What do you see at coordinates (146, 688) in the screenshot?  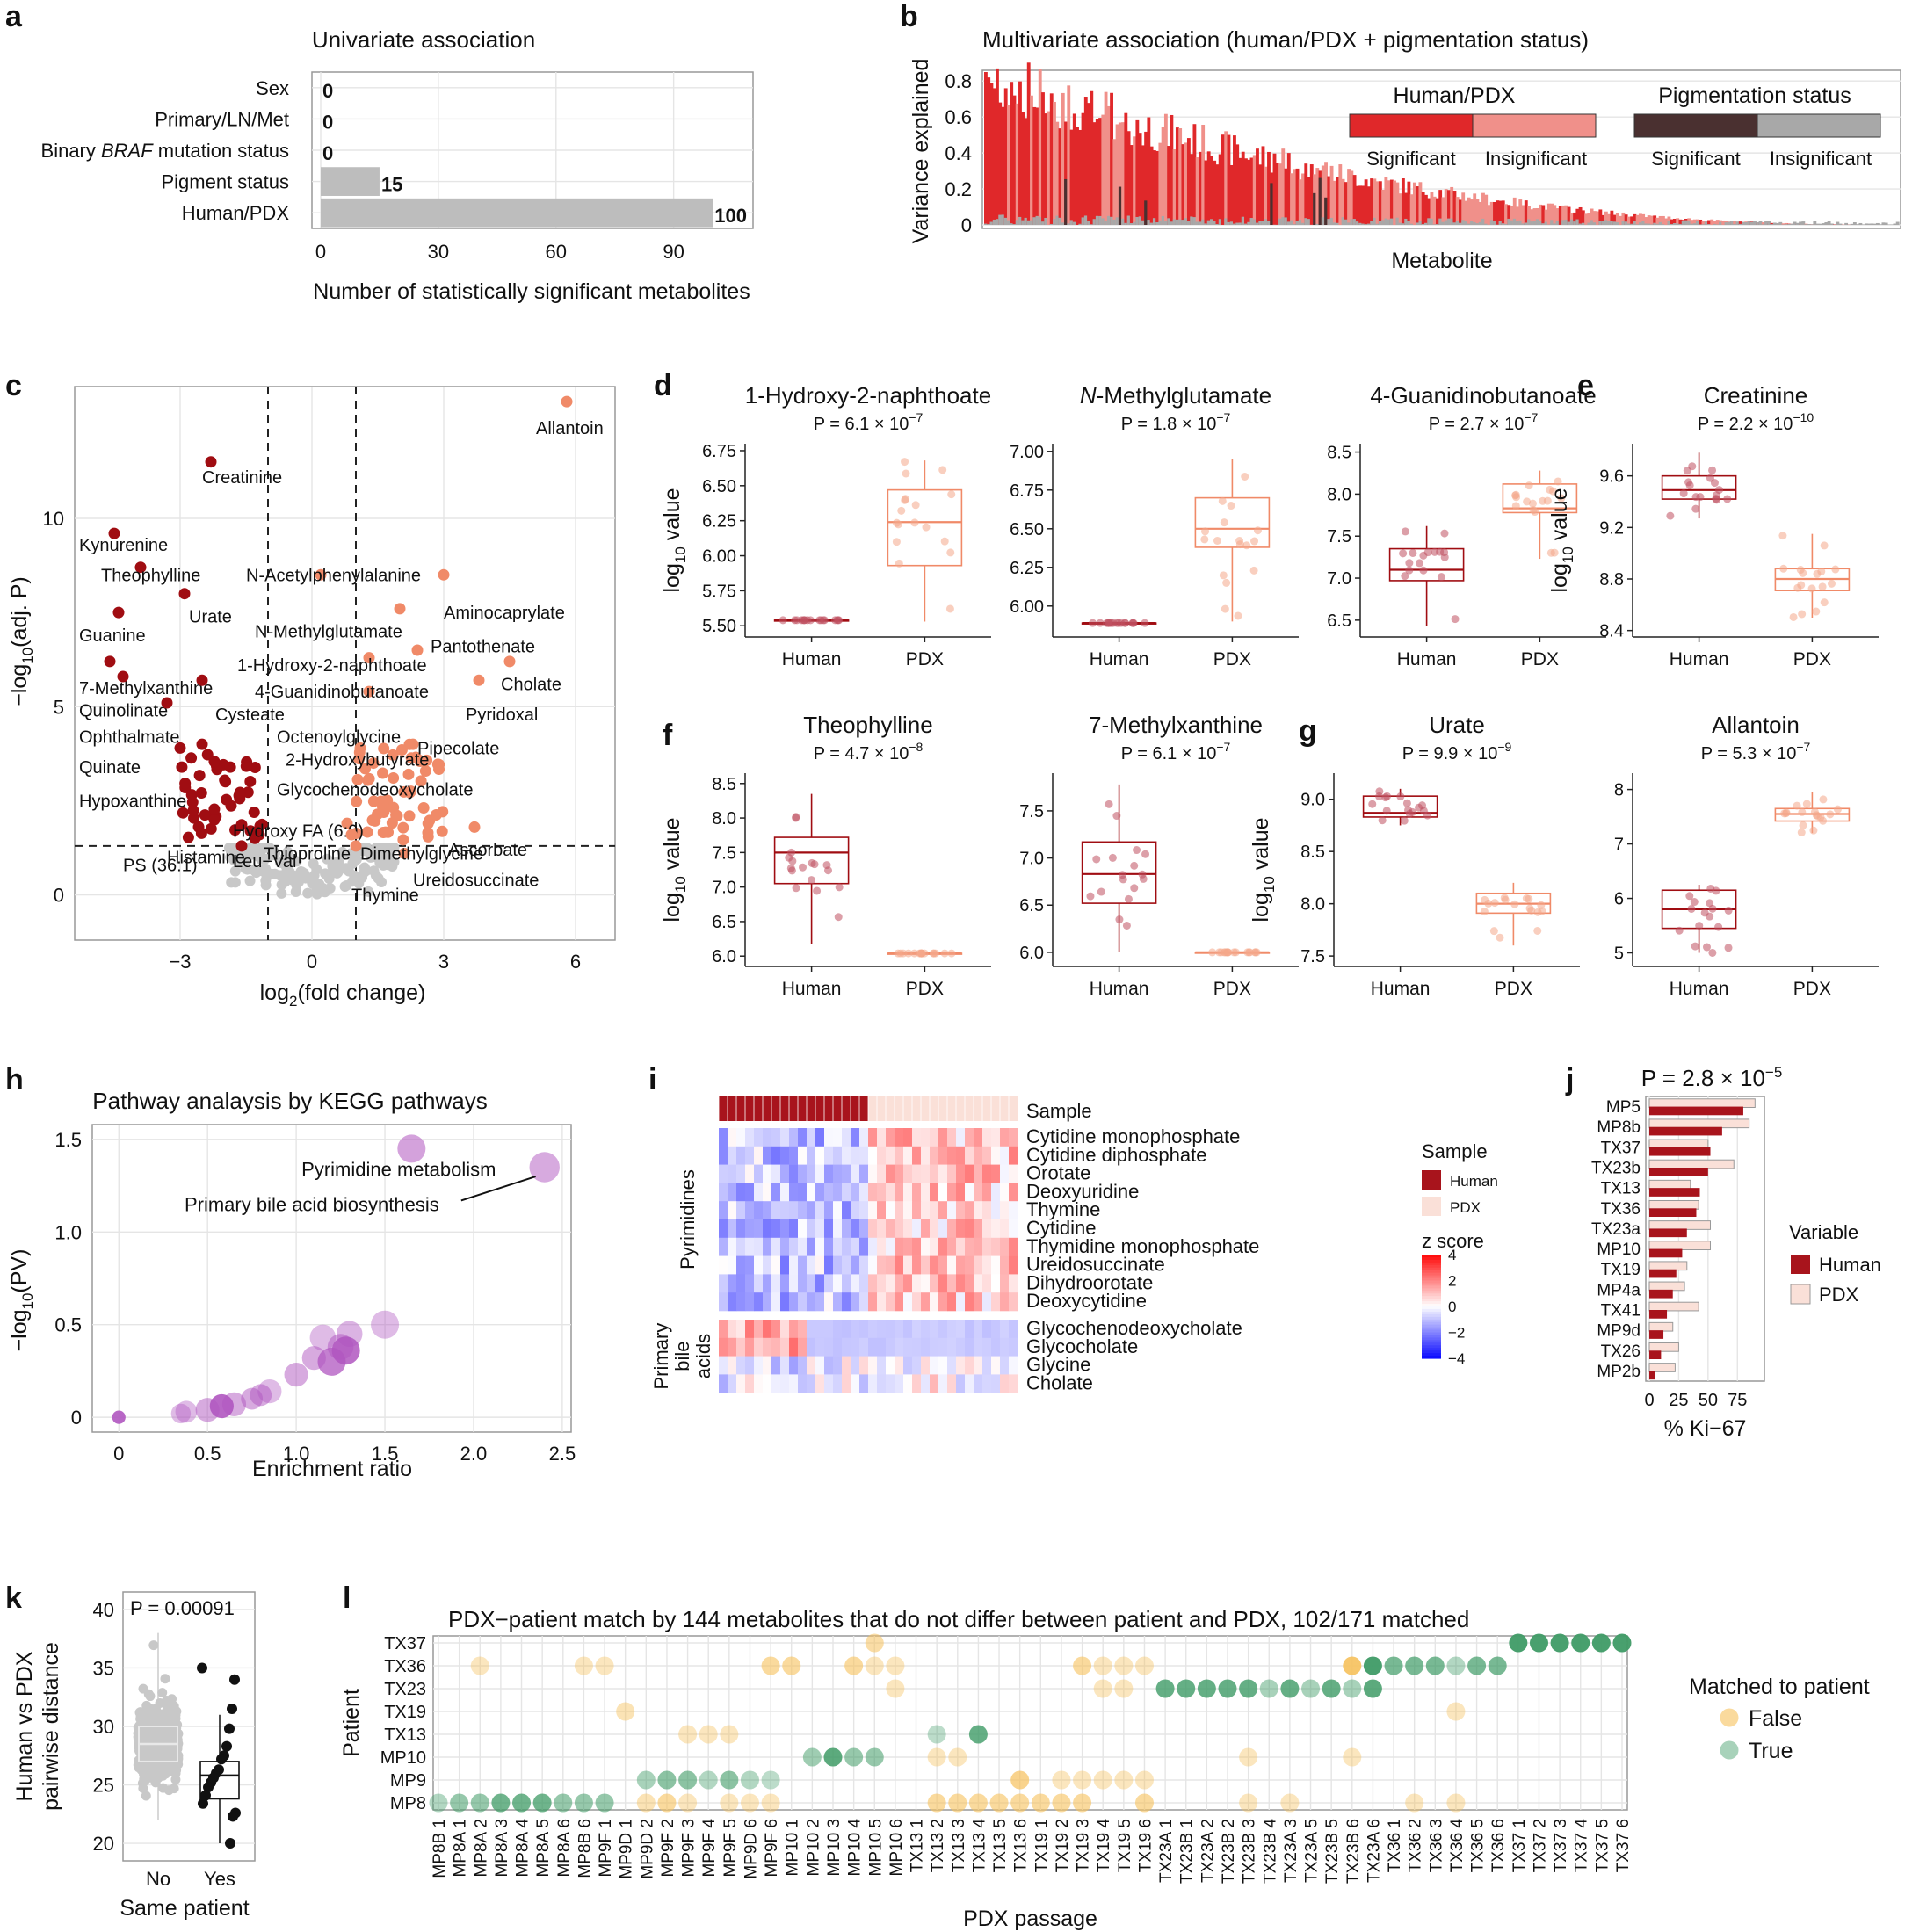 I see `panel-c-label-down: 7-Methylxanthine` at bounding box center [146, 688].